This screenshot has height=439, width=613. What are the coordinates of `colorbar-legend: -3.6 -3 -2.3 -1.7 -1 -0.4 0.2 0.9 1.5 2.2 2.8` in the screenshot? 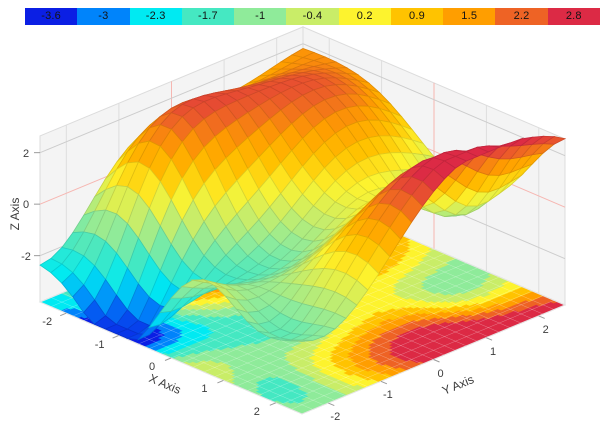 It's located at (312, 16).